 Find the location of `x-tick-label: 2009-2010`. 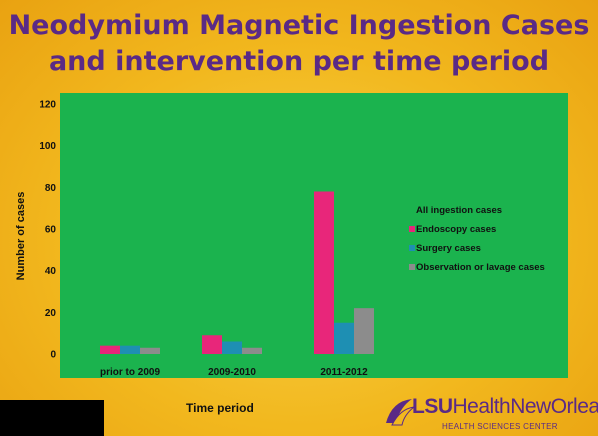

x-tick-label: 2009-2010 is located at coordinates (232, 372).